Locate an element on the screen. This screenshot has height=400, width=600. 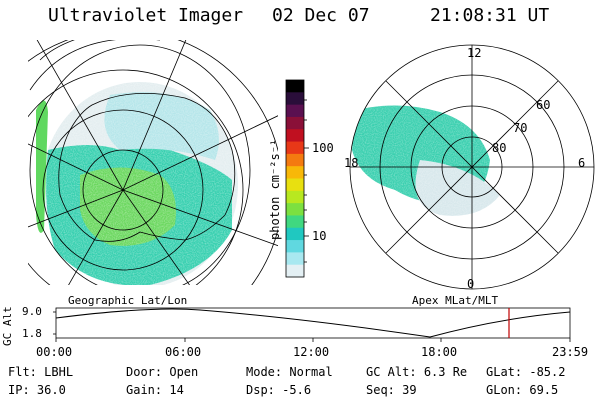
status-gc-alt: GC Alt: 6.3 Re is located at coordinates (417, 372).